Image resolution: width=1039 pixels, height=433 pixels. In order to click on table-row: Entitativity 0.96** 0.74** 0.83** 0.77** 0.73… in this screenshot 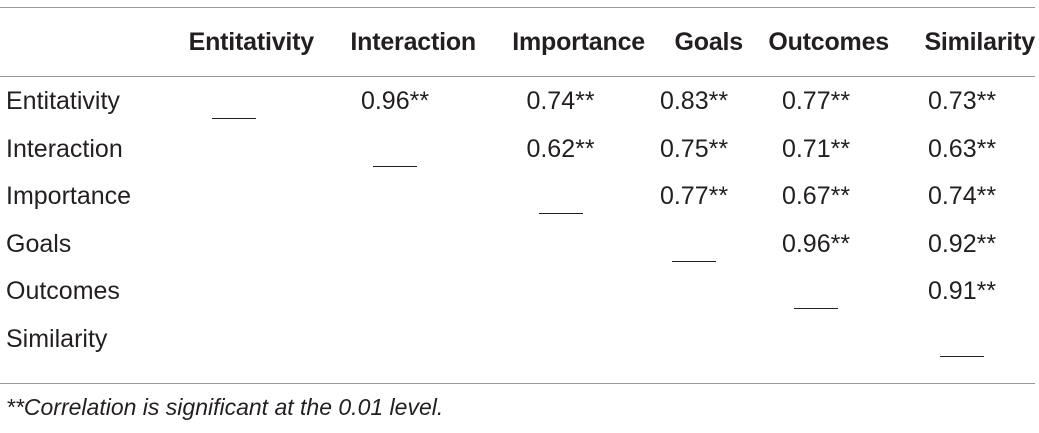, I will do `click(517, 102)`.